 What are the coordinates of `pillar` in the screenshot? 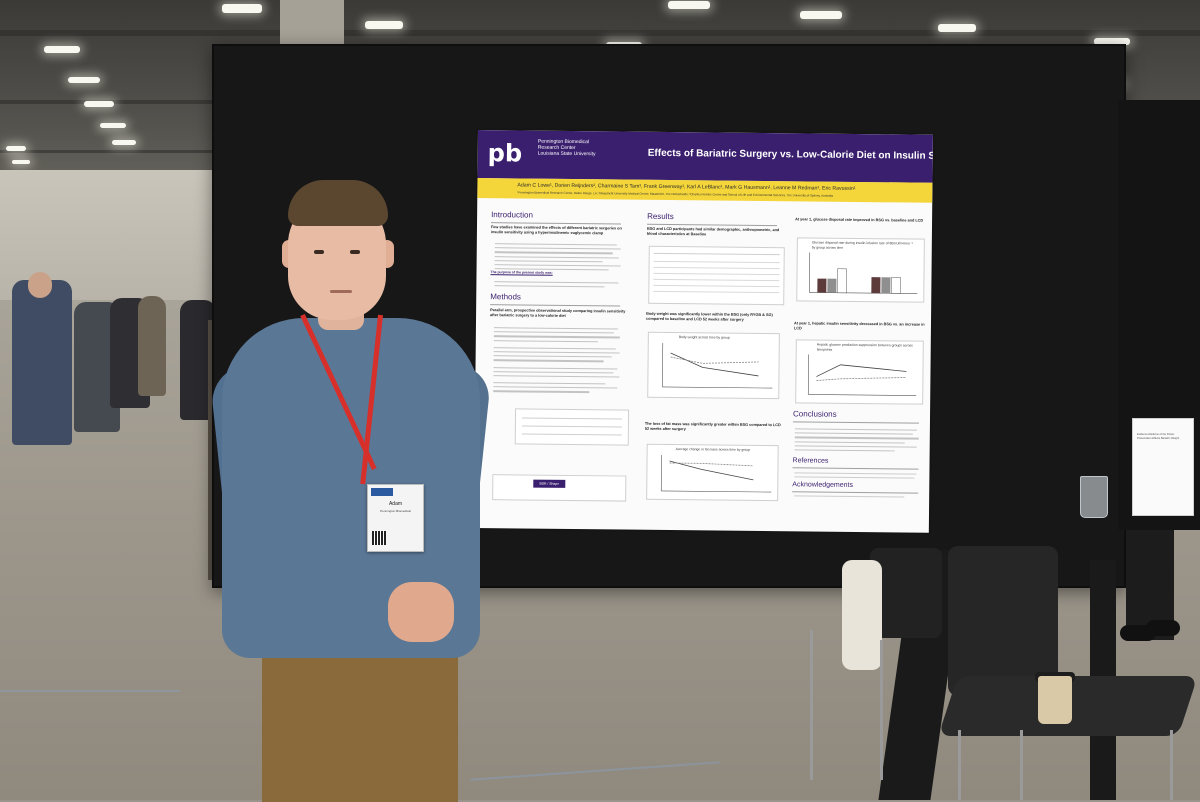 It's located at (312, 25).